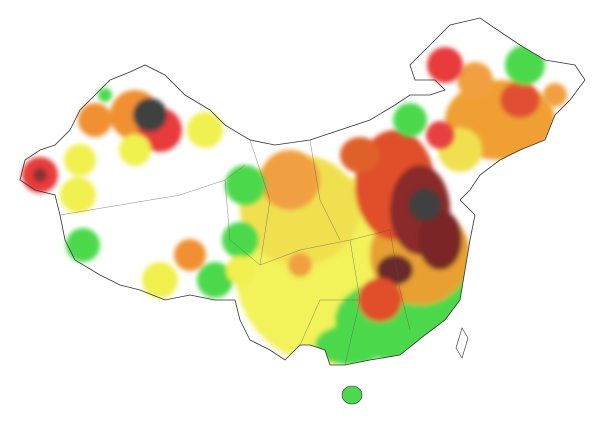 The image size is (600, 432). I want to click on hainan, so click(352, 395).